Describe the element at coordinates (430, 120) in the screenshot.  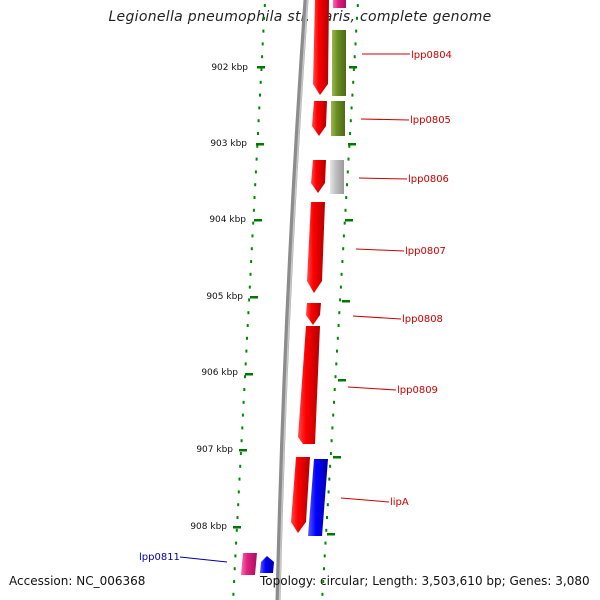
I see `gene-label-lpp0805: lpp0805` at that location.